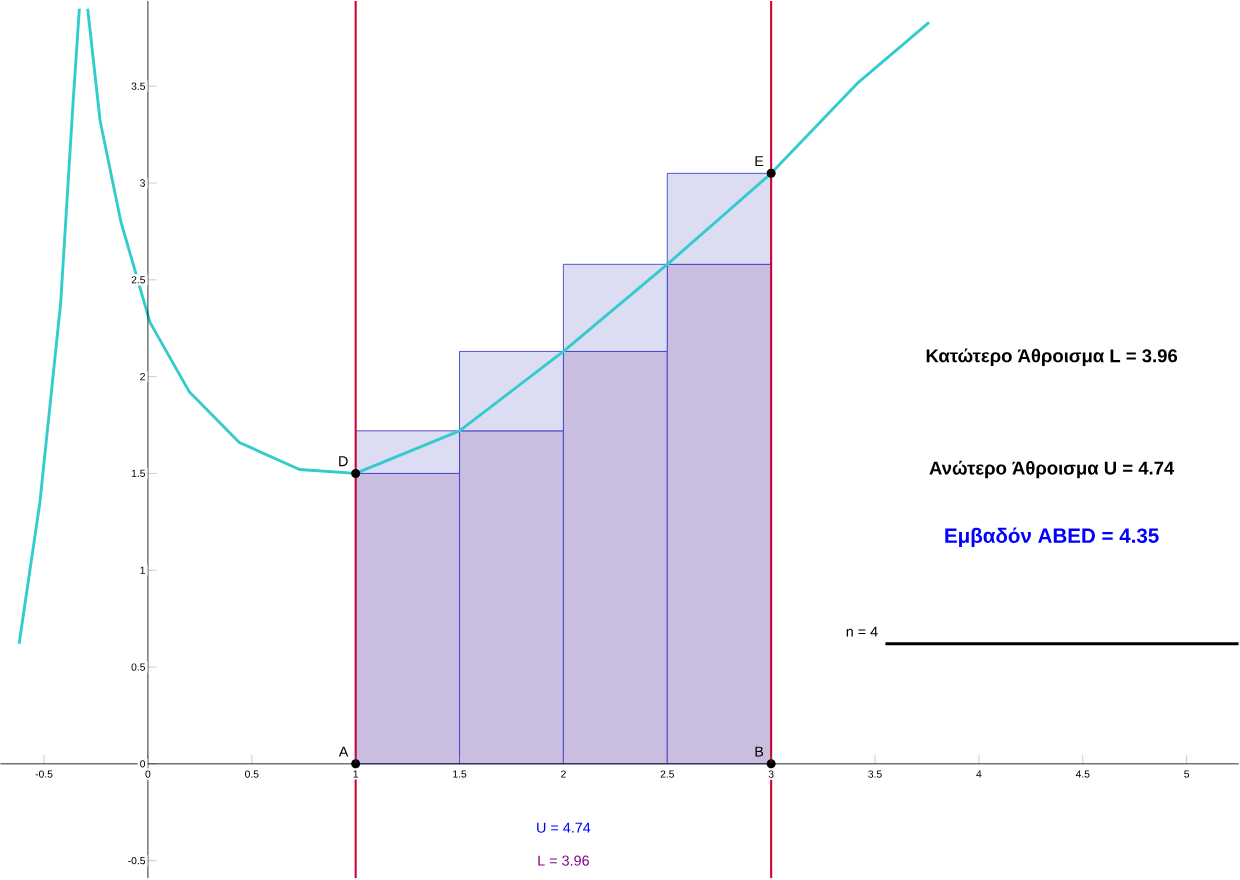 The image size is (1240, 880). What do you see at coordinates (1052, 538) in the screenshot?
I see `annotation: Εμβαδόν ABED = 4.35` at bounding box center [1052, 538].